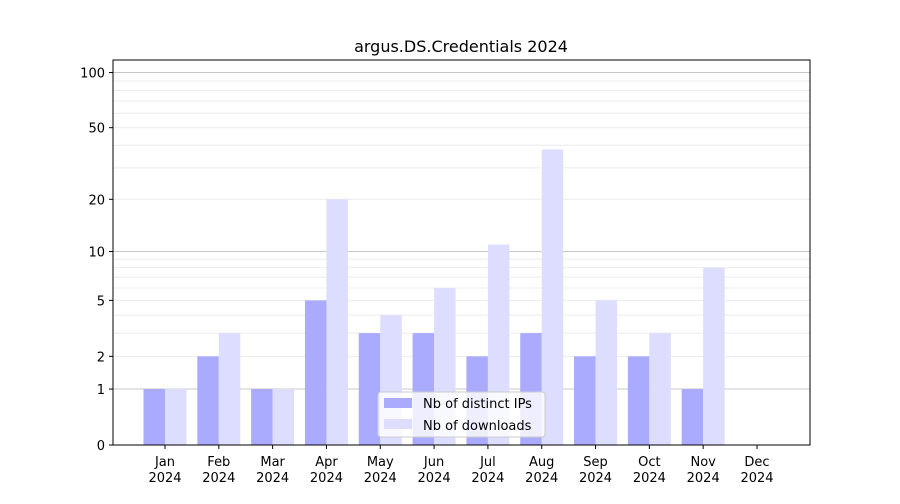 The height and width of the screenshot is (504, 900). I want to click on legend: Nb of distinct IPs Nb of downloads, so click(461, 414).